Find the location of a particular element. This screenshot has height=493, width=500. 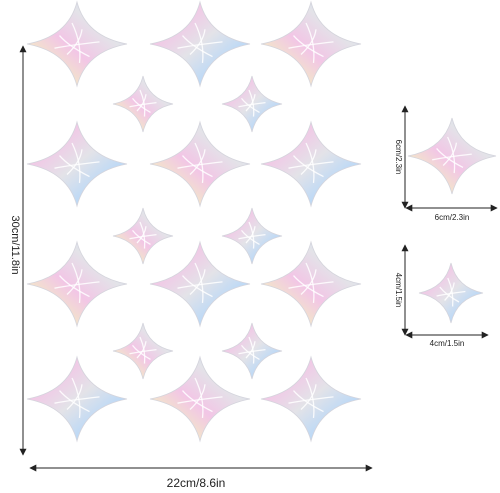

large-star-dimensions: 6cm/2.3in 6cm/2.3in is located at coordinates (446, 163).